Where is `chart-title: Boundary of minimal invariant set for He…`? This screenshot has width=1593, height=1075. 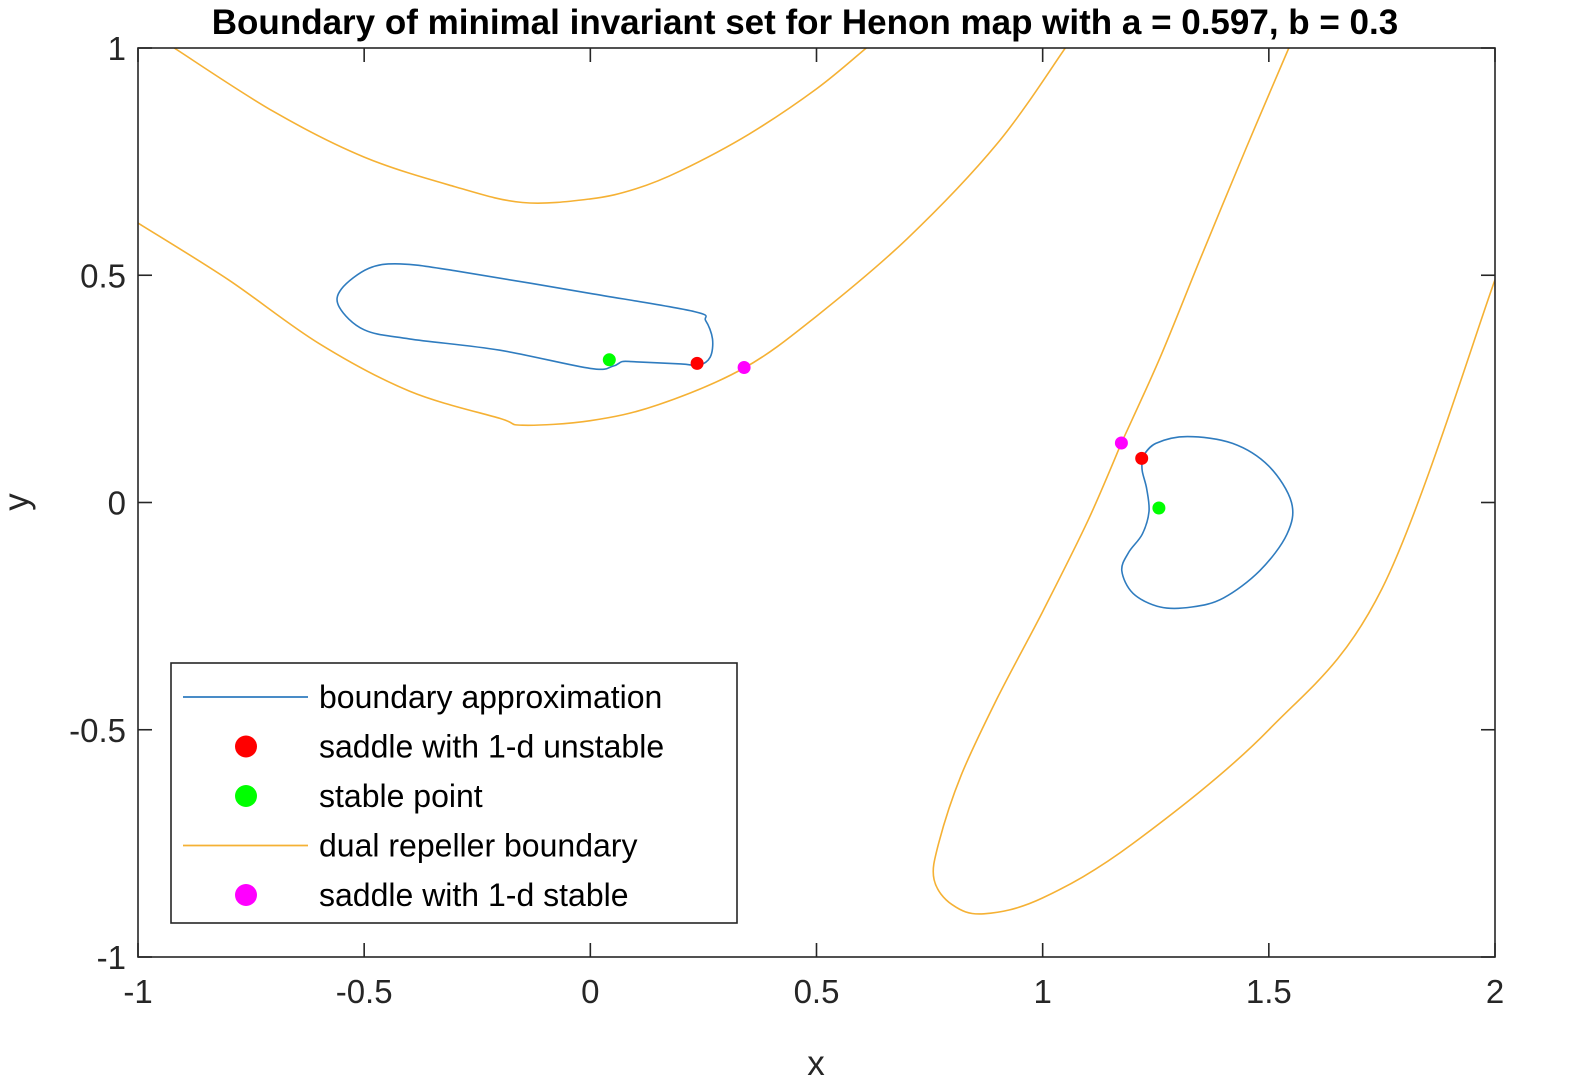
chart-title: Boundary of minimal invariant set for He… is located at coordinates (805, 22).